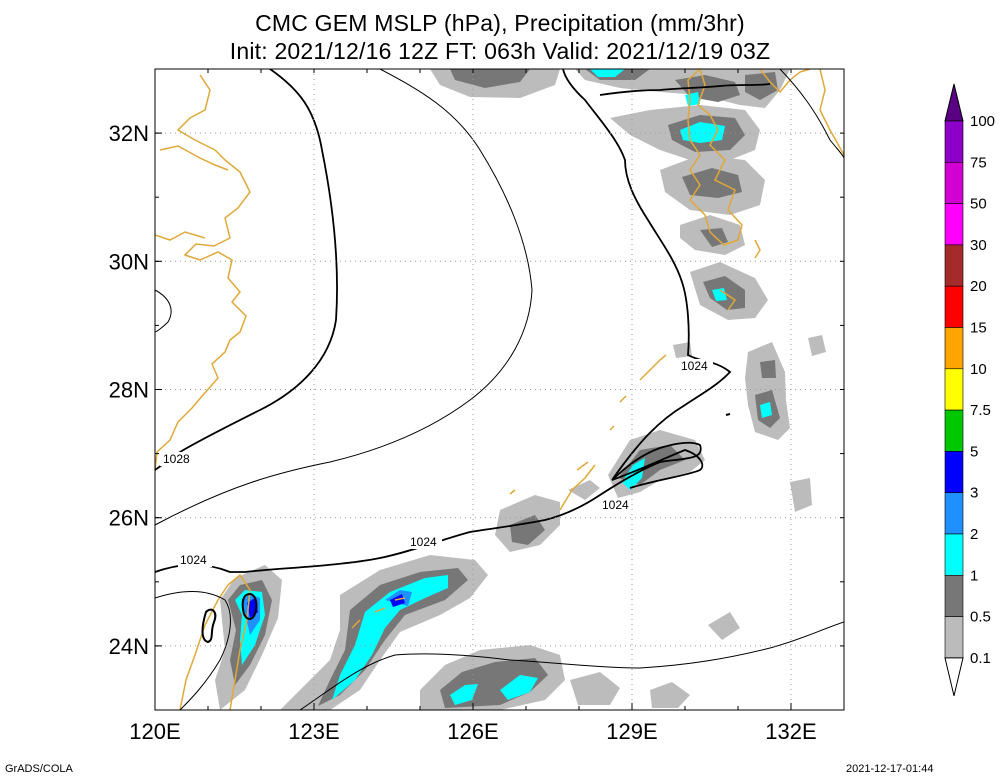 The height and width of the screenshot is (779, 1000). Describe the element at coordinates (39, 769) in the screenshot. I see `footer-credit: GrADS/COLA` at that location.